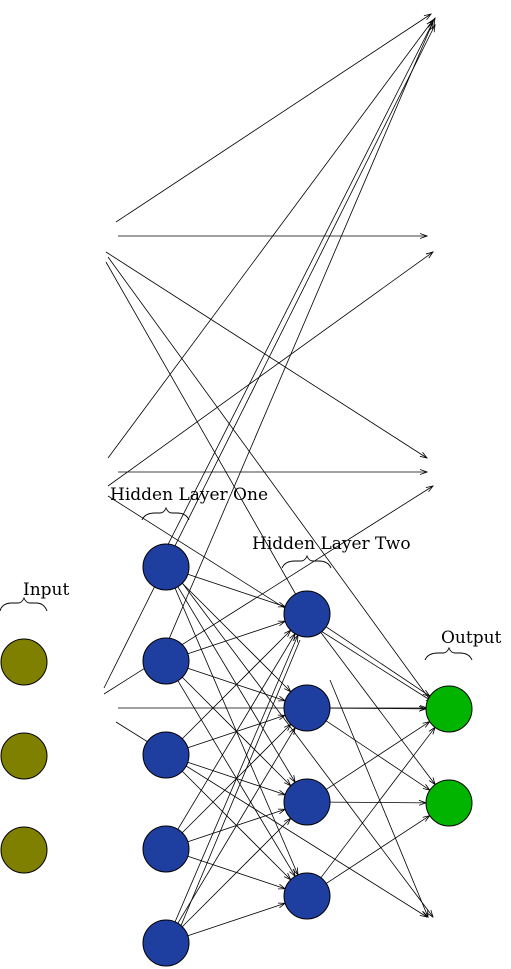  Describe the element at coordinates (471, 638) in the screenshot. I see `output-label: Output` at that location.